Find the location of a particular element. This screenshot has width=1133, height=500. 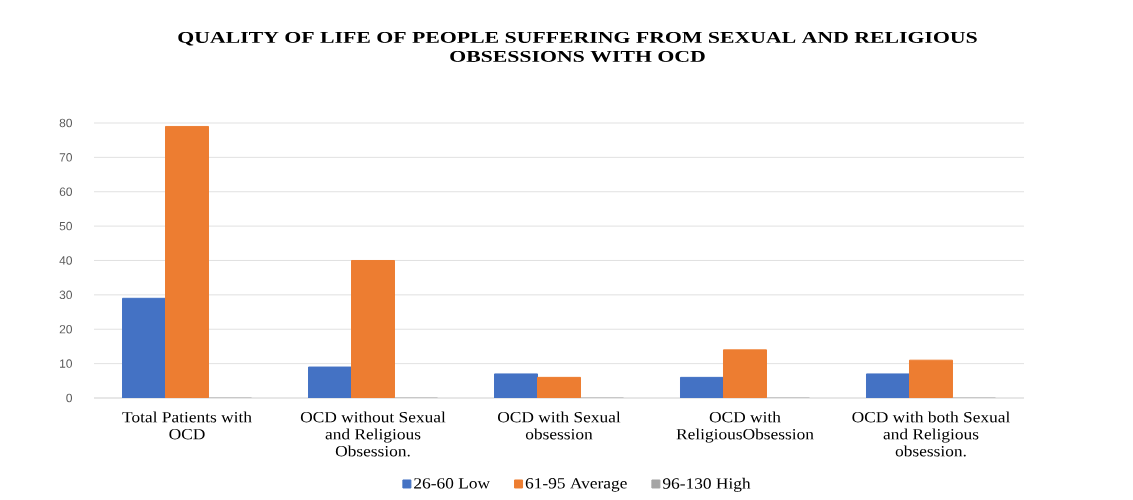

legend-label: 61-95 Average is located at coordinates (576, 485).